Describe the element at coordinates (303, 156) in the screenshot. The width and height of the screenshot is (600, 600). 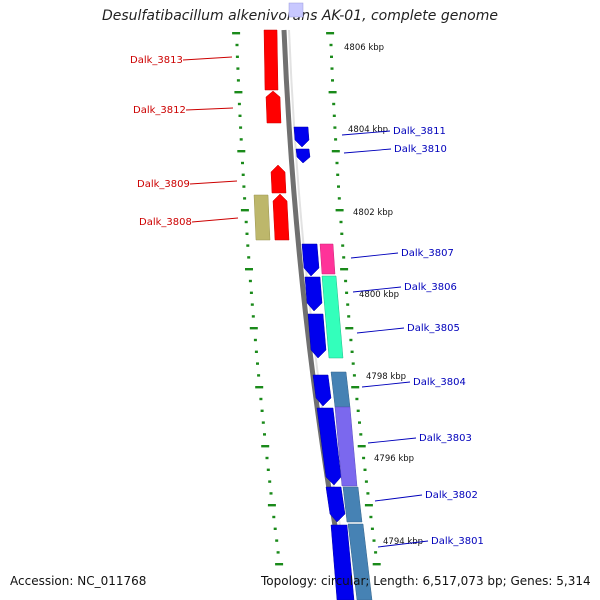
I see `gene-dalk-3810-block` at that location.